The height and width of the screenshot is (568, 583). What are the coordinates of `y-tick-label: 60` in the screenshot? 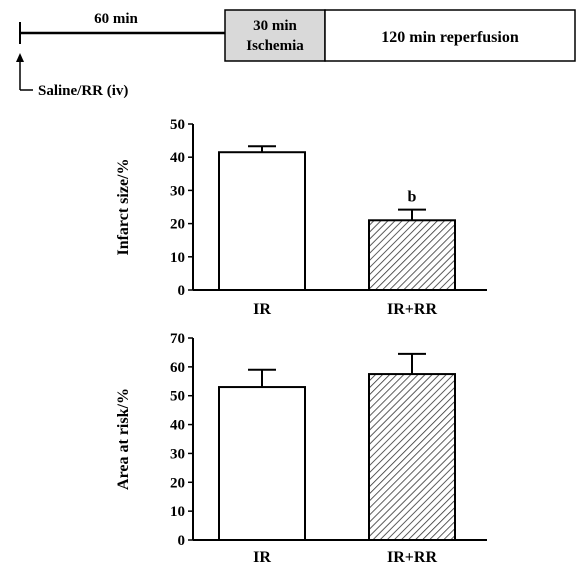 It's located at (177, 368).